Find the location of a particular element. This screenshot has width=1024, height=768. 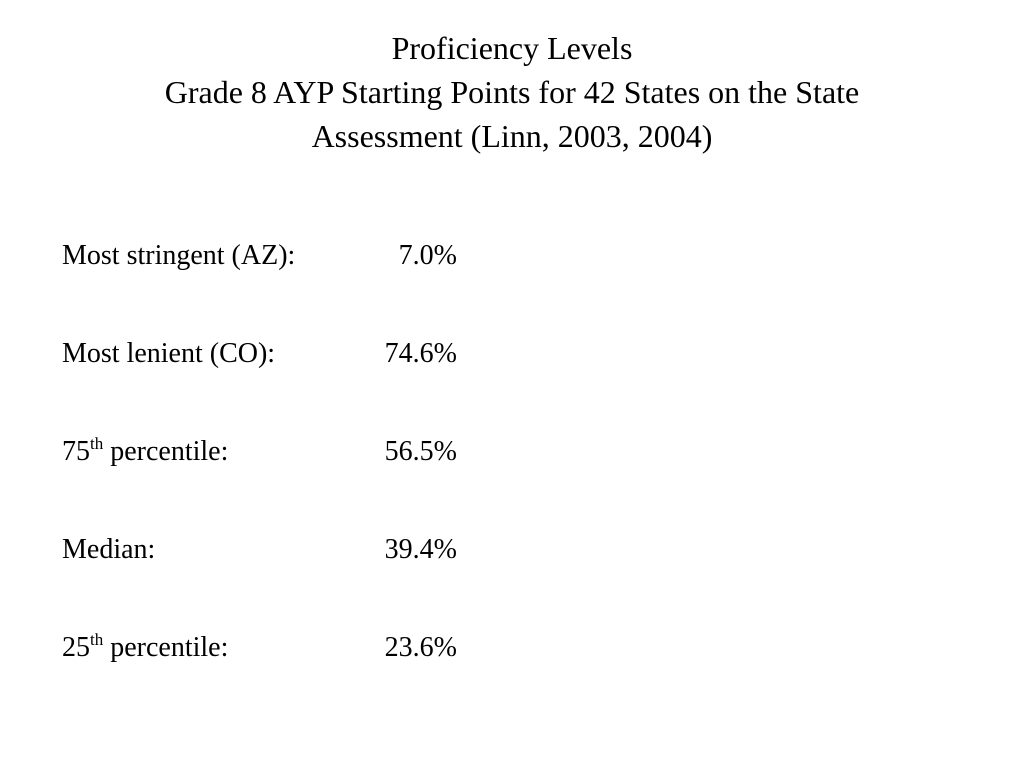

stat-label: Most lenient (CO): is located at coordinates (169, 353).